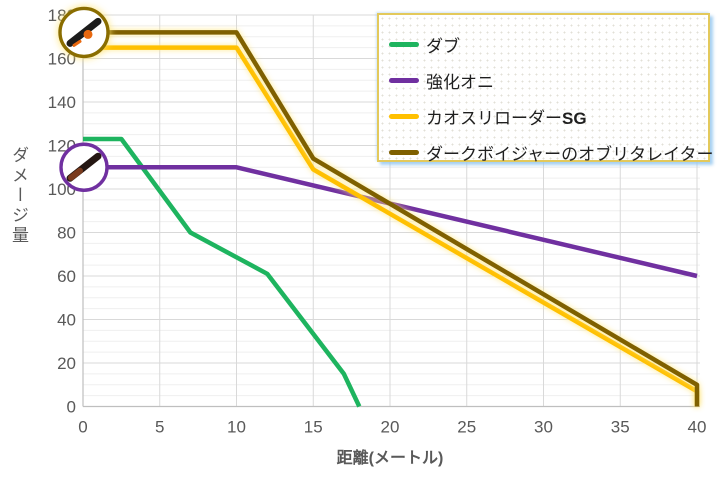  What do you see at coordinates (62, 102) in the screenshot?
I see `y-tick-label: 140` at bounding box center [62, 102].